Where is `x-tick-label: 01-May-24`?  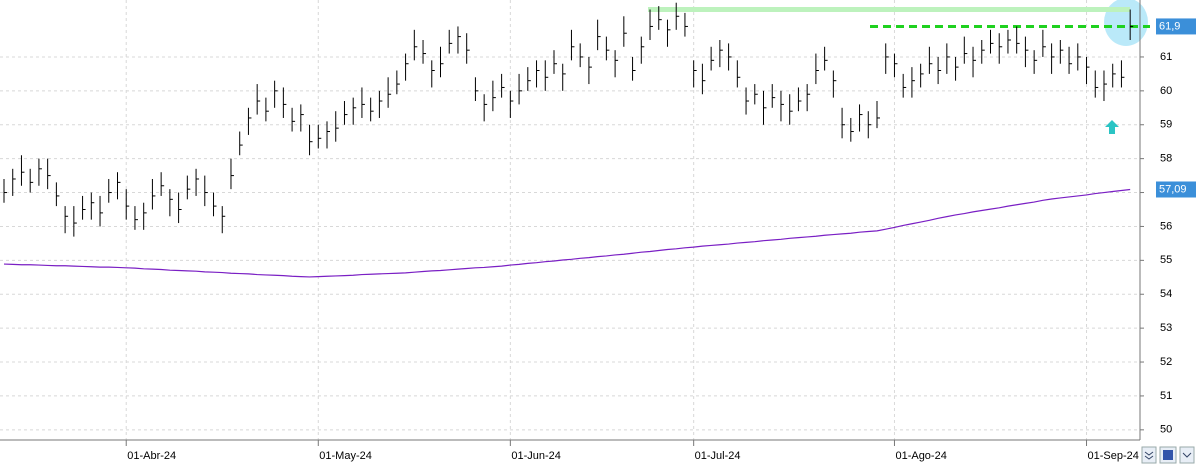 x-tick-label: 01-May-24 is located at coordinates (345, 456).